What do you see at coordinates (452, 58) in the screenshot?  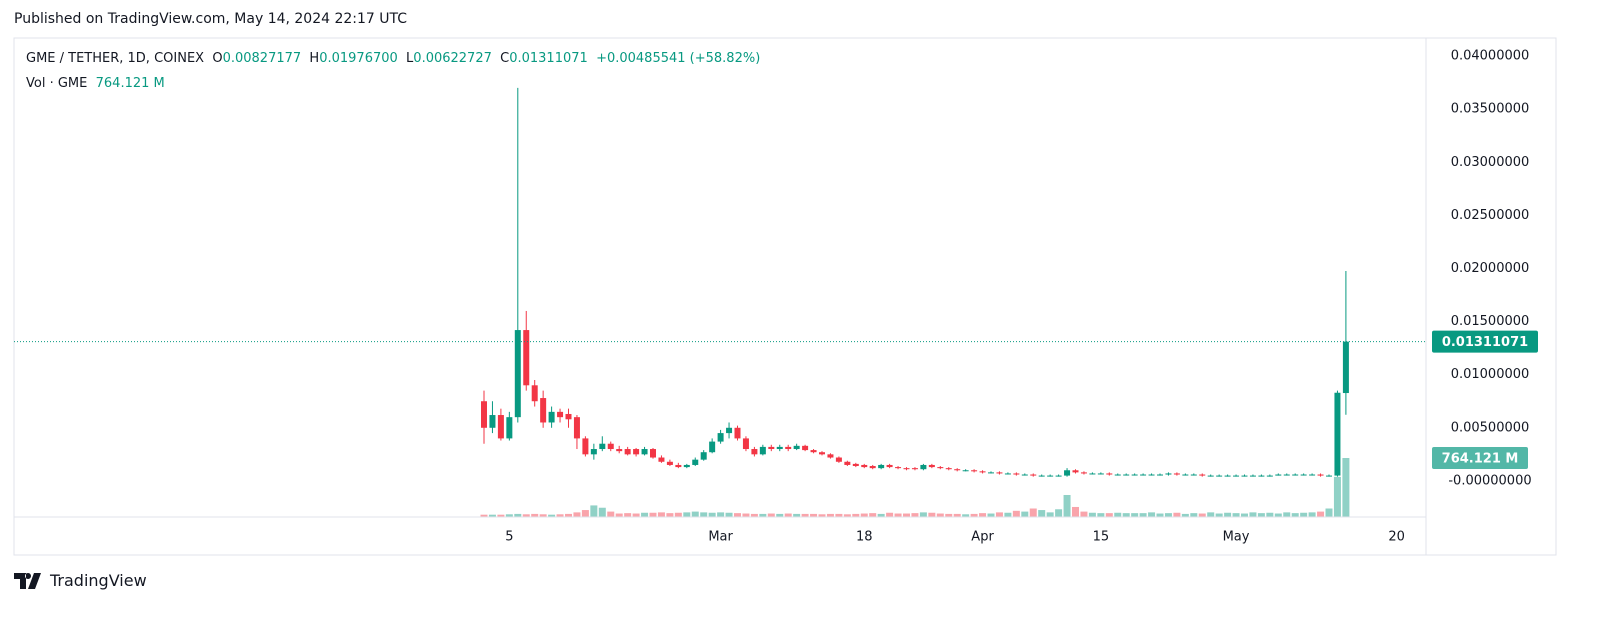 I see `legend-value: 0.00622727` at bounding box center [452, 58].